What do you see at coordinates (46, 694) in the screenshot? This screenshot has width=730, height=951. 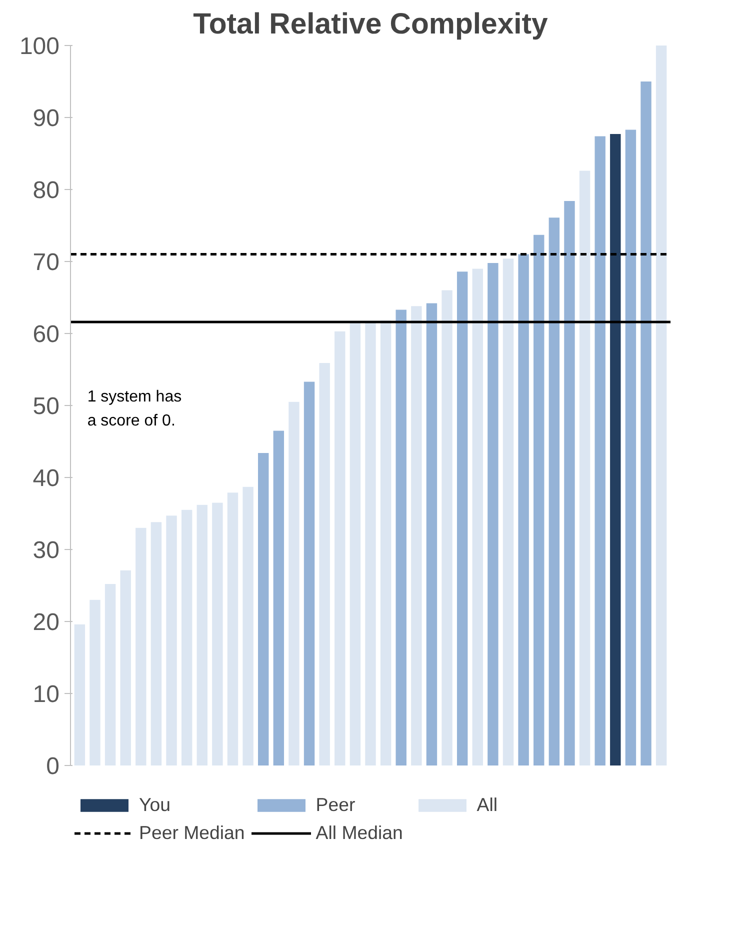 I see `y-tick-label: 10` at bounding box center [46, 694].